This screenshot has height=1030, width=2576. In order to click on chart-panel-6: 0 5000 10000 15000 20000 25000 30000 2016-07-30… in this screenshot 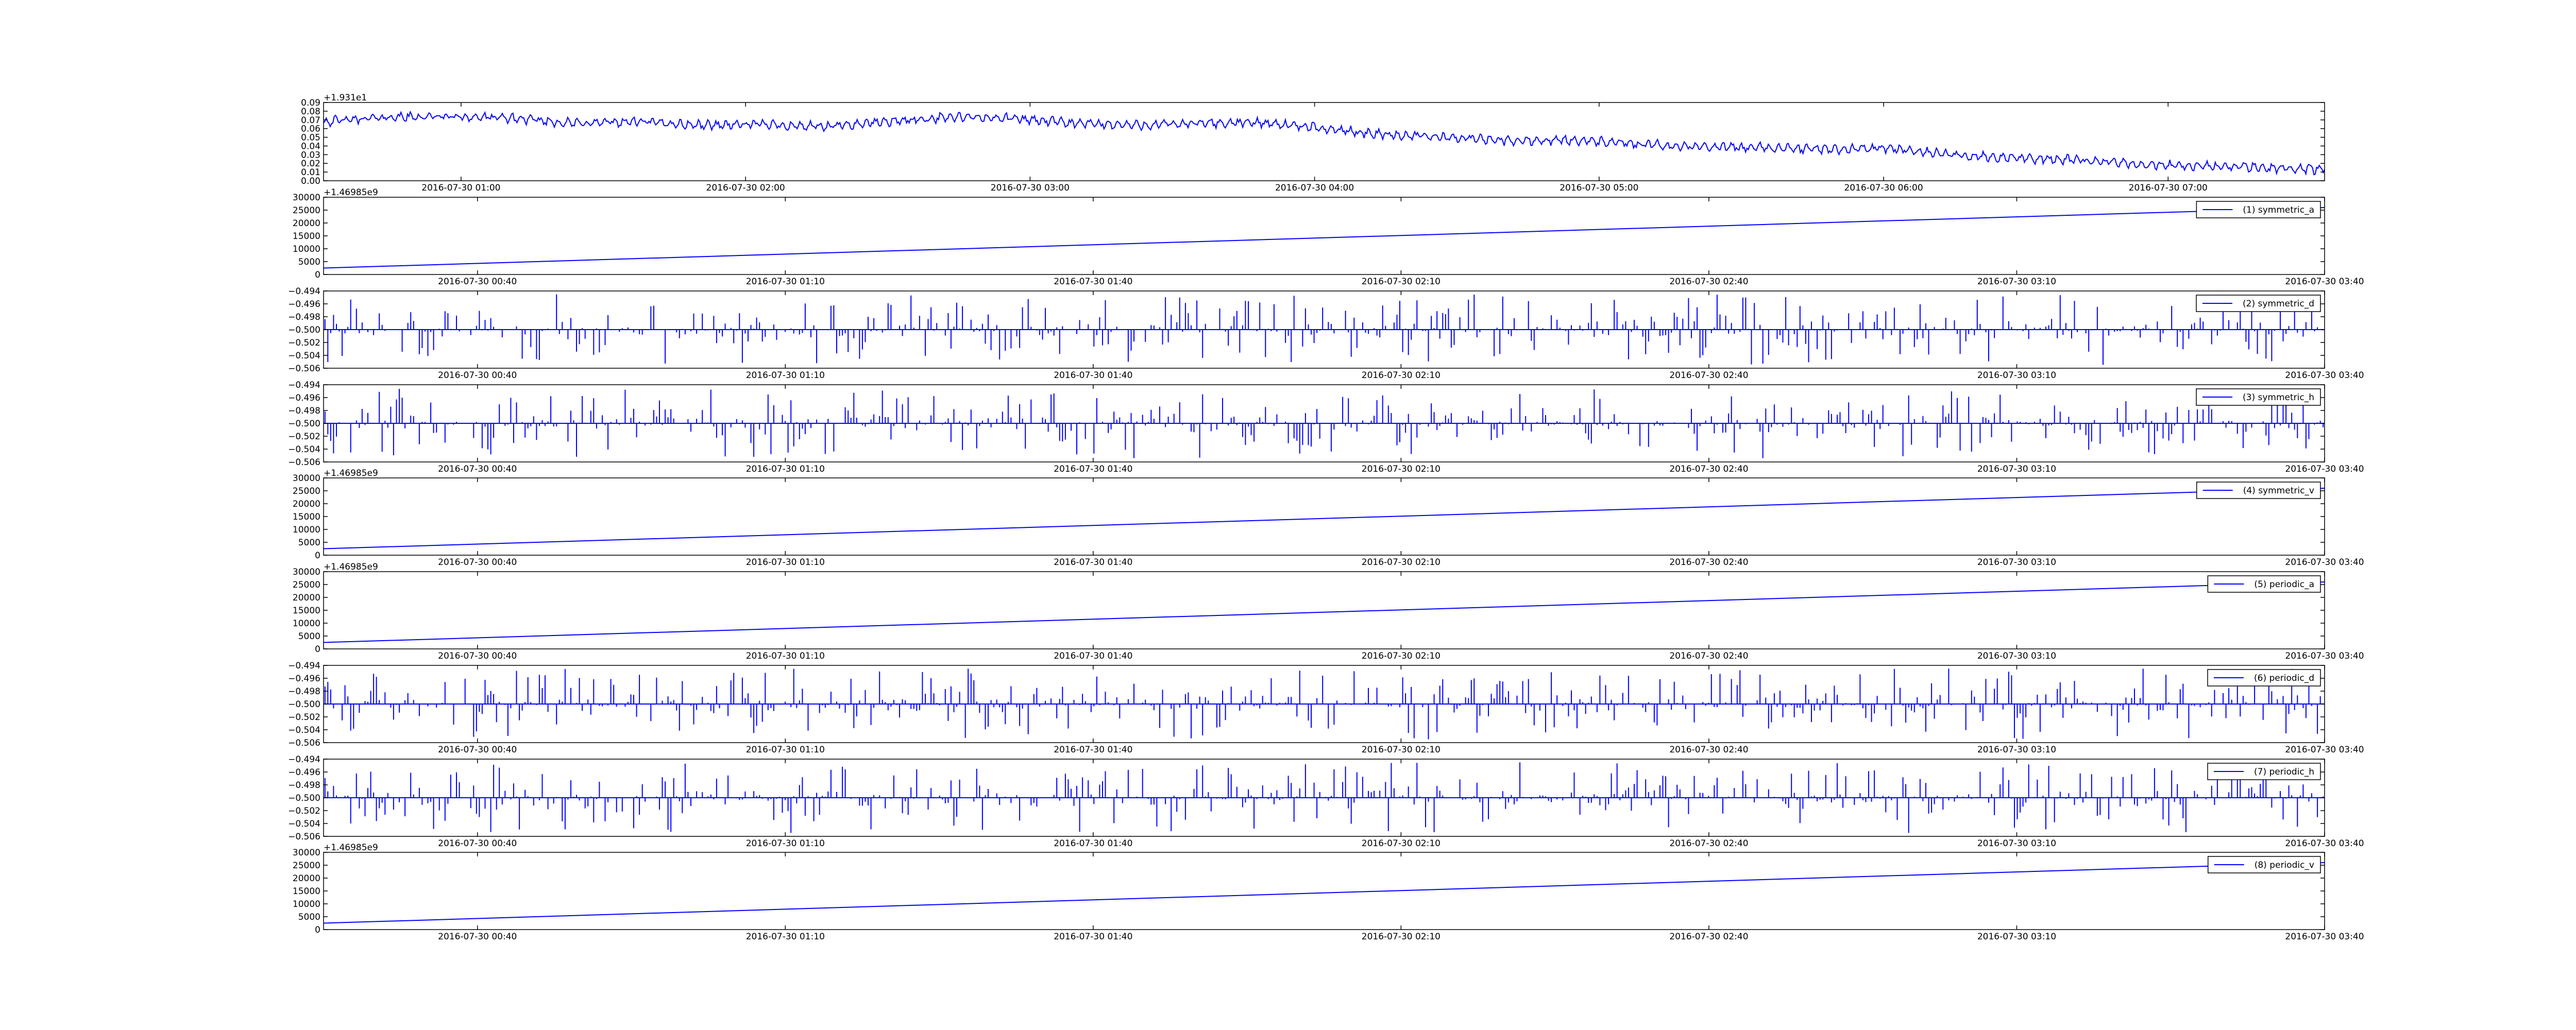, I will do `click(1328, 611)`.